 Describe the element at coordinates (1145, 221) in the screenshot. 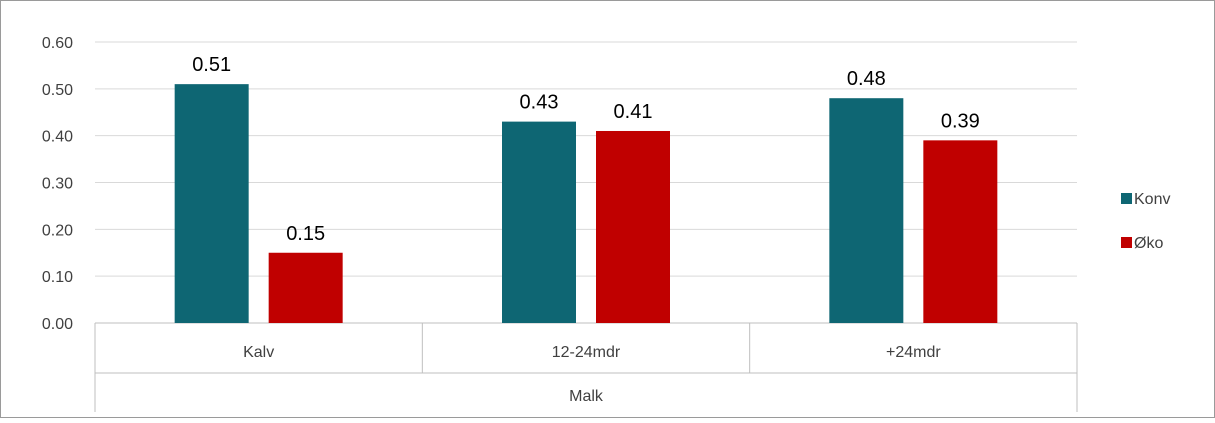

I see `legend: Konv Øko` at that location.